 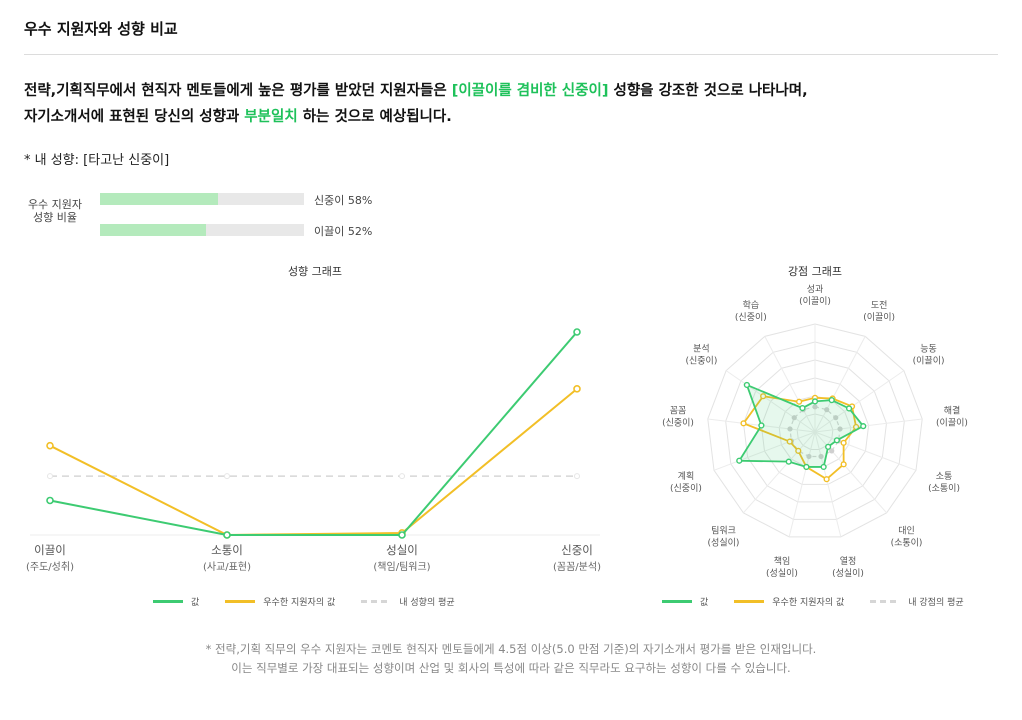 I want to click on radar-axis-label: 꼼꼼, so click(x=678, y=410).